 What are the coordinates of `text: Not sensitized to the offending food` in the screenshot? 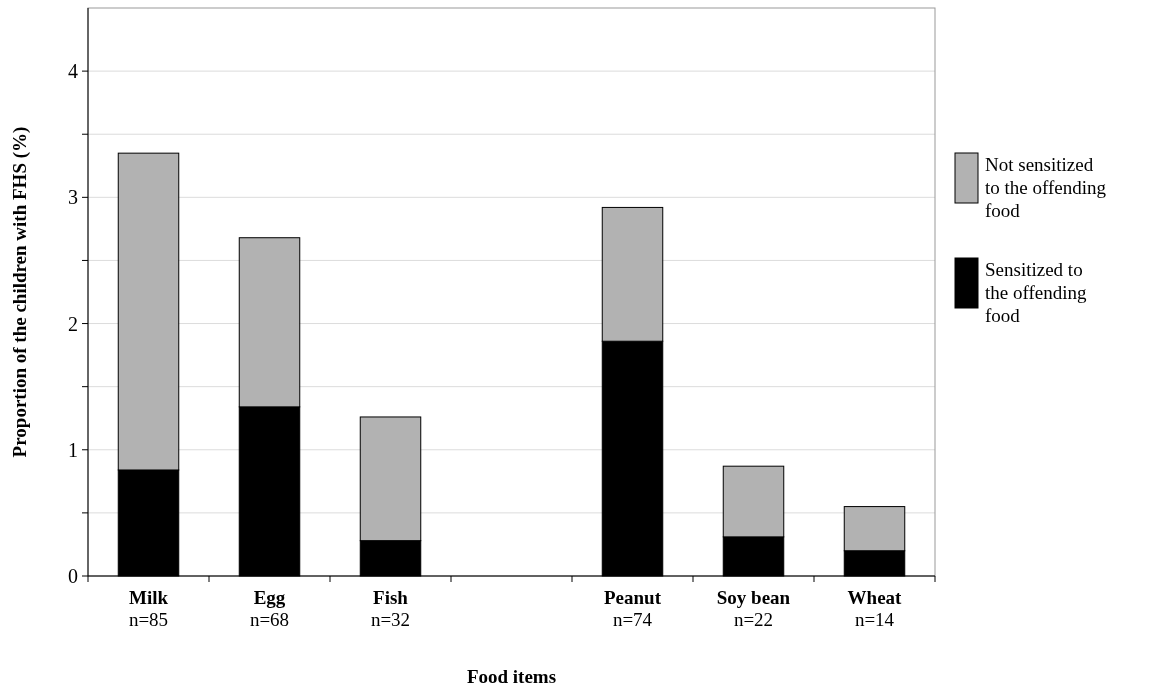 It's located at (1048, 187).